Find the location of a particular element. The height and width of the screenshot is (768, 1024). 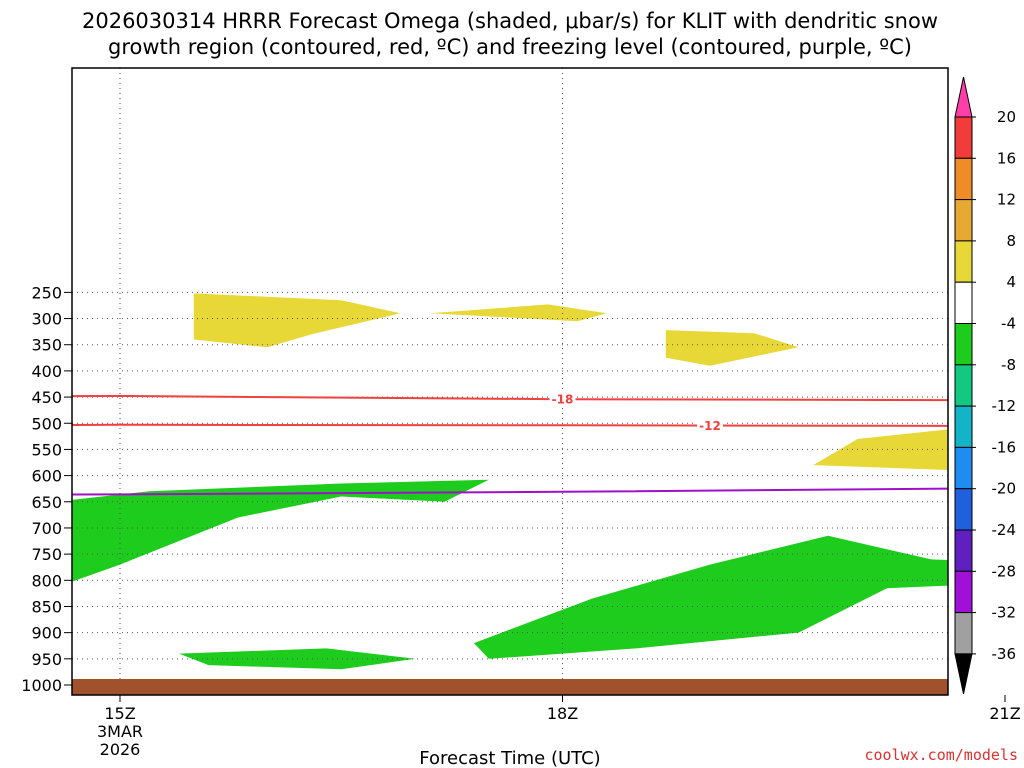

colorbar-label: 8 is located at coordinates (1011, 241).